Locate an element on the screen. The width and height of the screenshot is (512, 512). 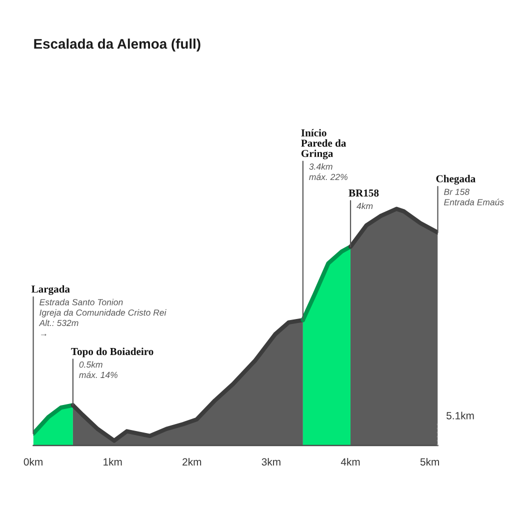
annotation: 4km is located at coordinates (364, 206).